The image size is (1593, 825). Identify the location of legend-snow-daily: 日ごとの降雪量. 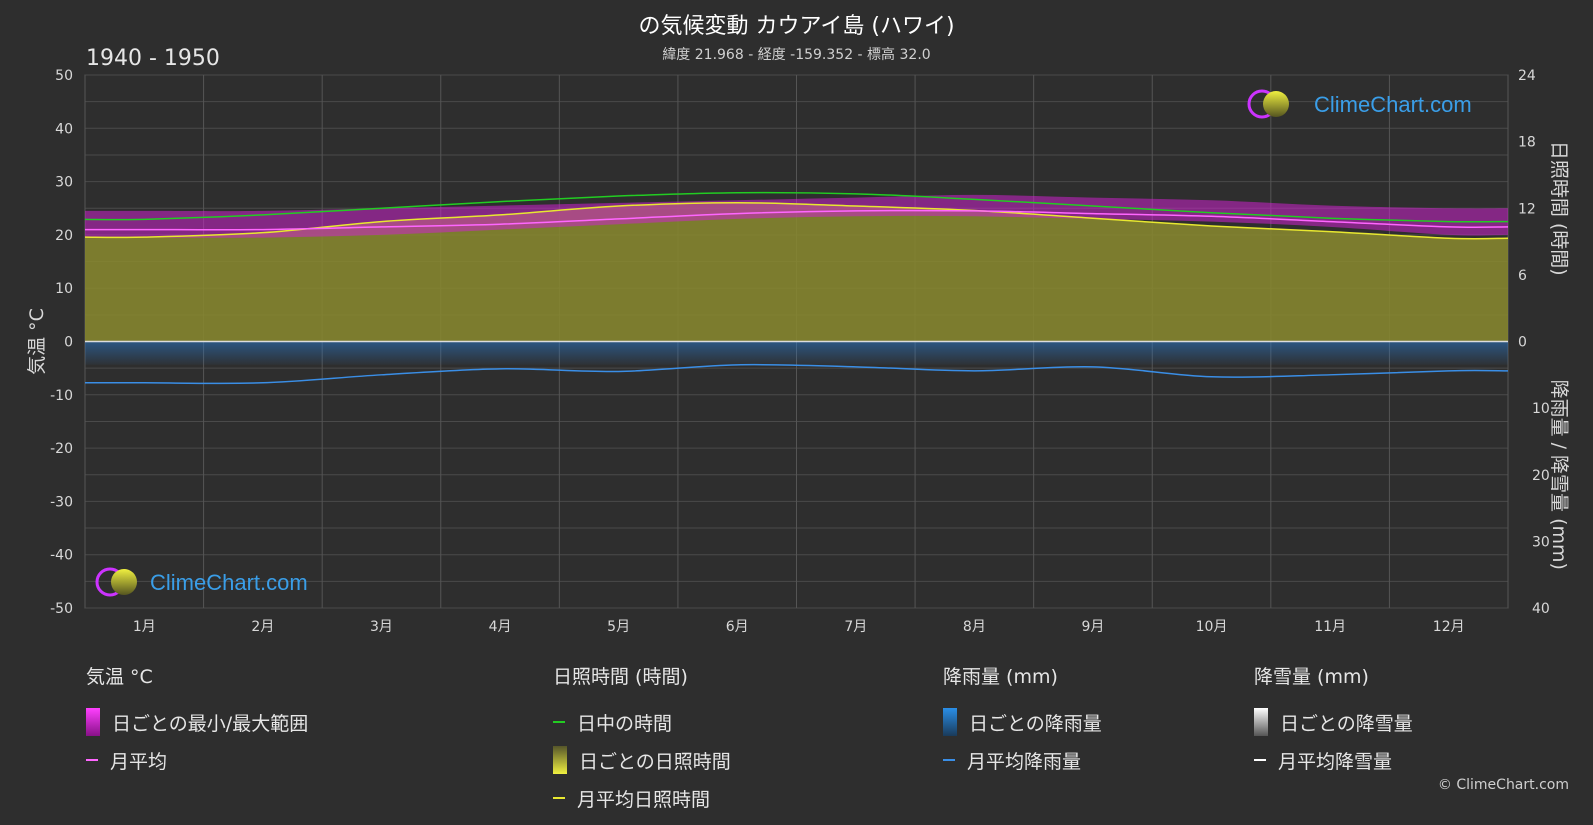
(1333, 722).